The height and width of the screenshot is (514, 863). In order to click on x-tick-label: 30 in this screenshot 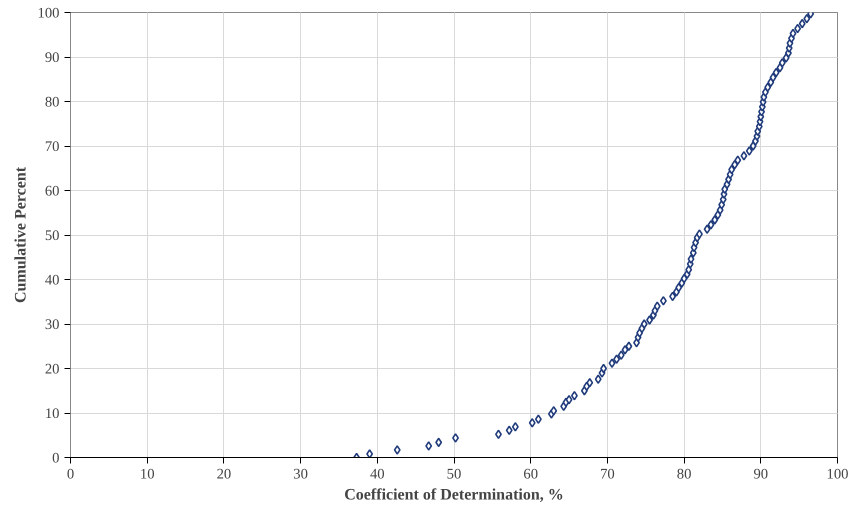, I will do `click(300, 474)`.